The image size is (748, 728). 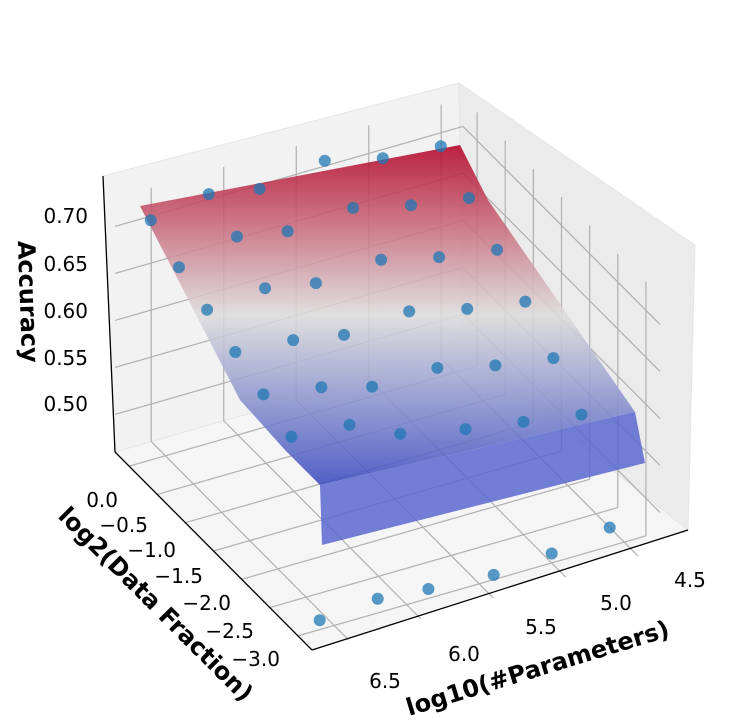 I want to click on y-tick-label: −3.0, so click(x=255, y=659).